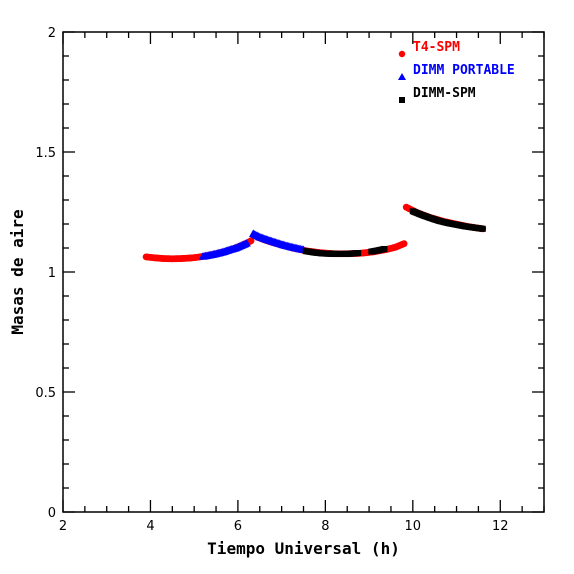 This screenshot has width=574, height=574. Describe the element at coordinates (402, 54) in the screenshot. I see `legend-marker-t4-spm` at that location.